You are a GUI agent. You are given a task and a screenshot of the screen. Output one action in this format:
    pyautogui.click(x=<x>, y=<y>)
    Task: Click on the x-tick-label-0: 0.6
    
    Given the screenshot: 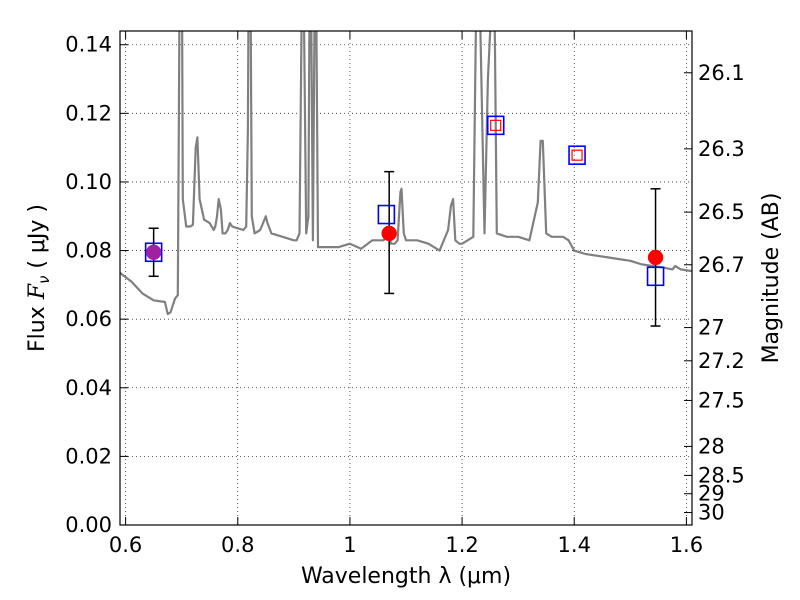 What is the action you would take?
    pyautogui.click(x=125, y=545)
    